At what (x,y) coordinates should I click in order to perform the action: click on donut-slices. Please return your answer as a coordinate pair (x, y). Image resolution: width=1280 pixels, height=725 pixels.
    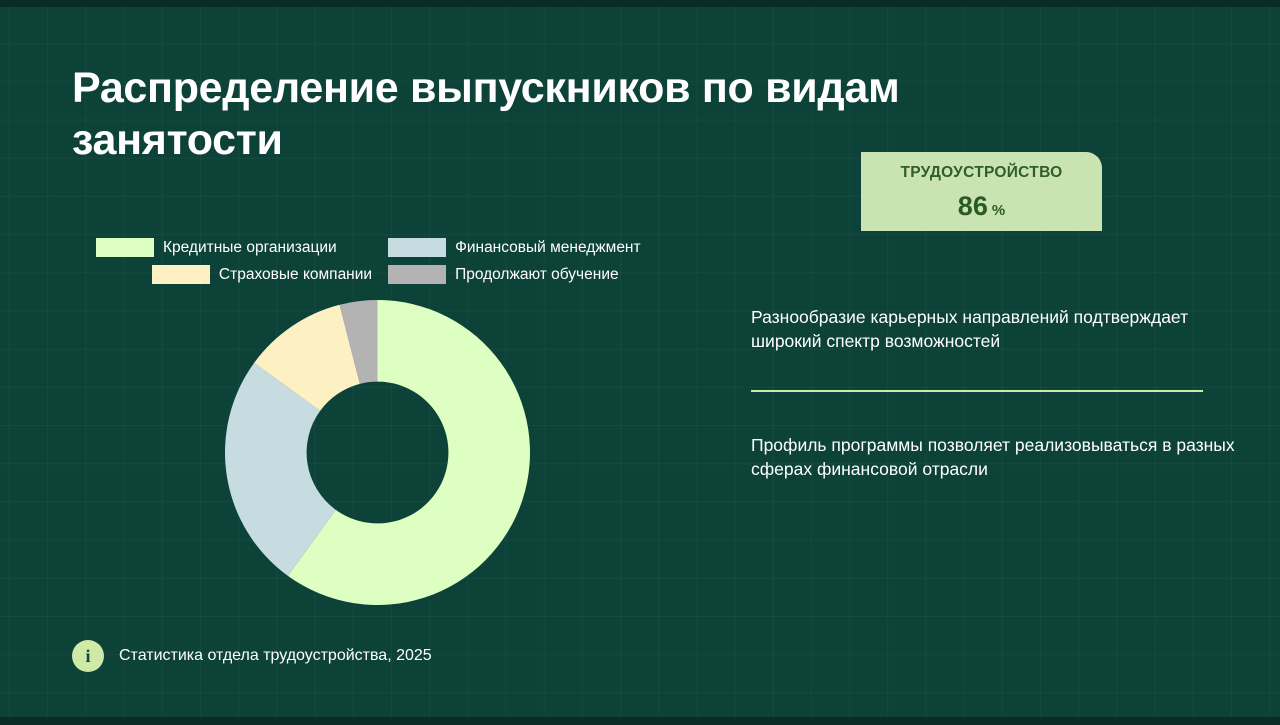
    Looking at the image, I should click on (377, 452).